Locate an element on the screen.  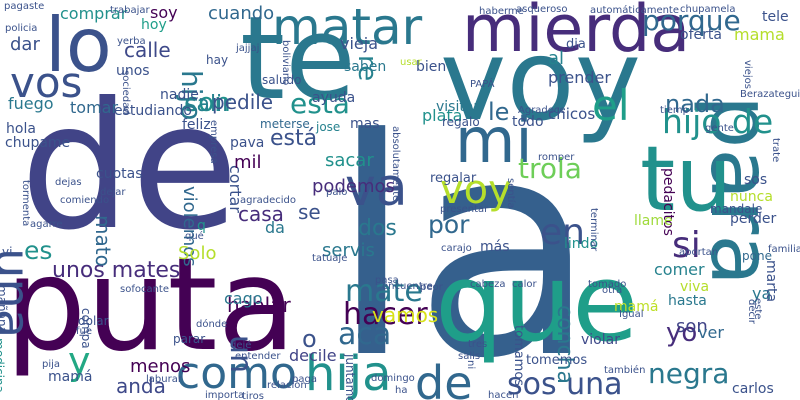
word-tormenta: tormenta is located at coordinates (25, 203).